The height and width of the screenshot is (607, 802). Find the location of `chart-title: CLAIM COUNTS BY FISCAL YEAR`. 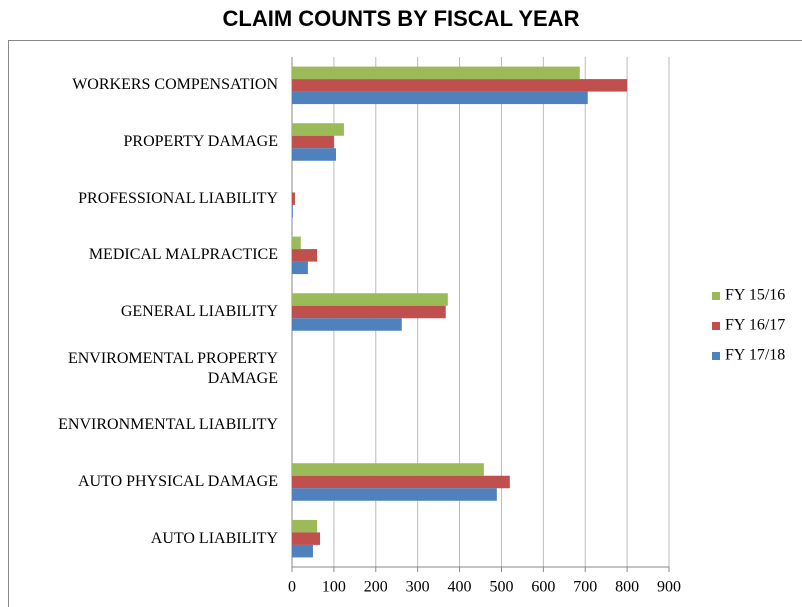

chart-title: CLAIM COUNTS BY FISCAL YEAR is located at coordinates (401, 18).